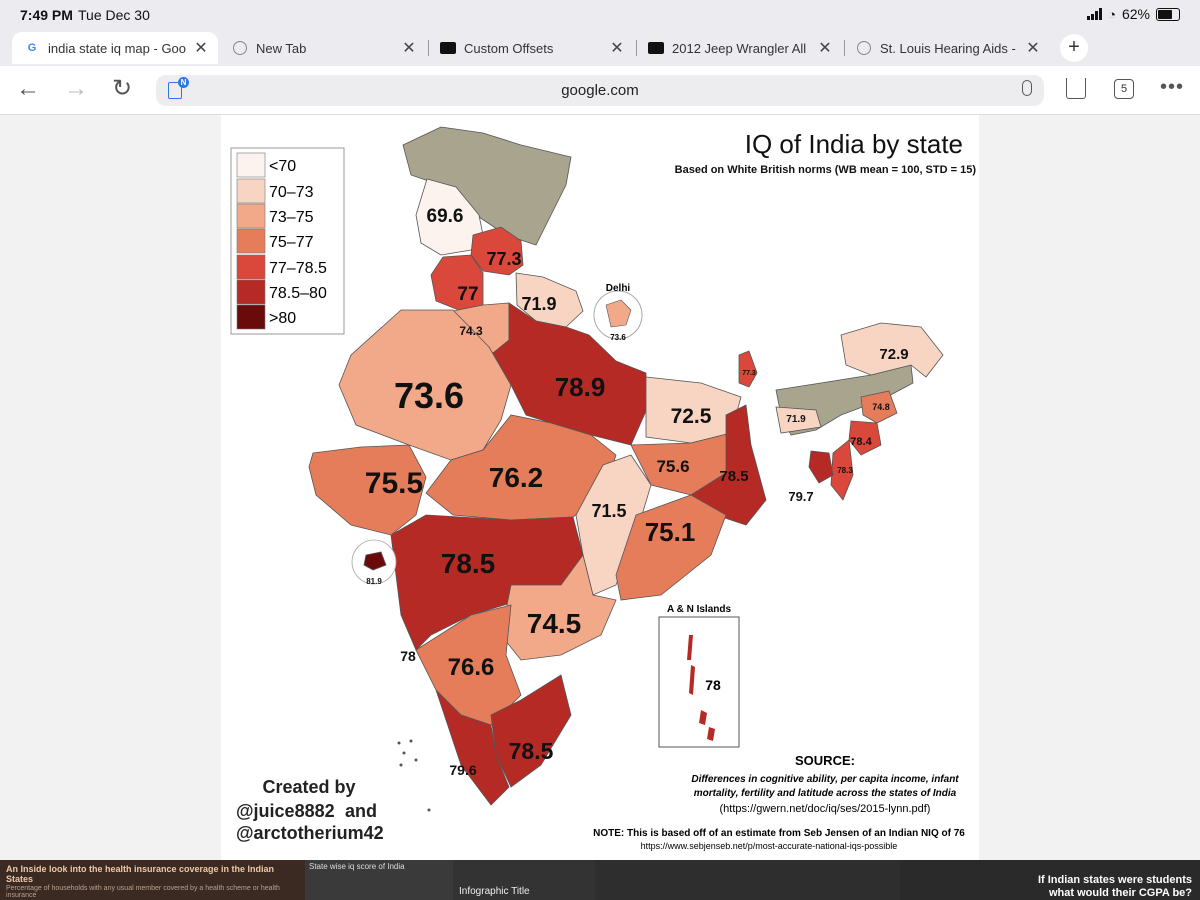 Image resolution: width=1200 pixels, height=900 pixels. I want to click on tab-custom-offsets: Custom Offsets ✕, so click(531, 48).